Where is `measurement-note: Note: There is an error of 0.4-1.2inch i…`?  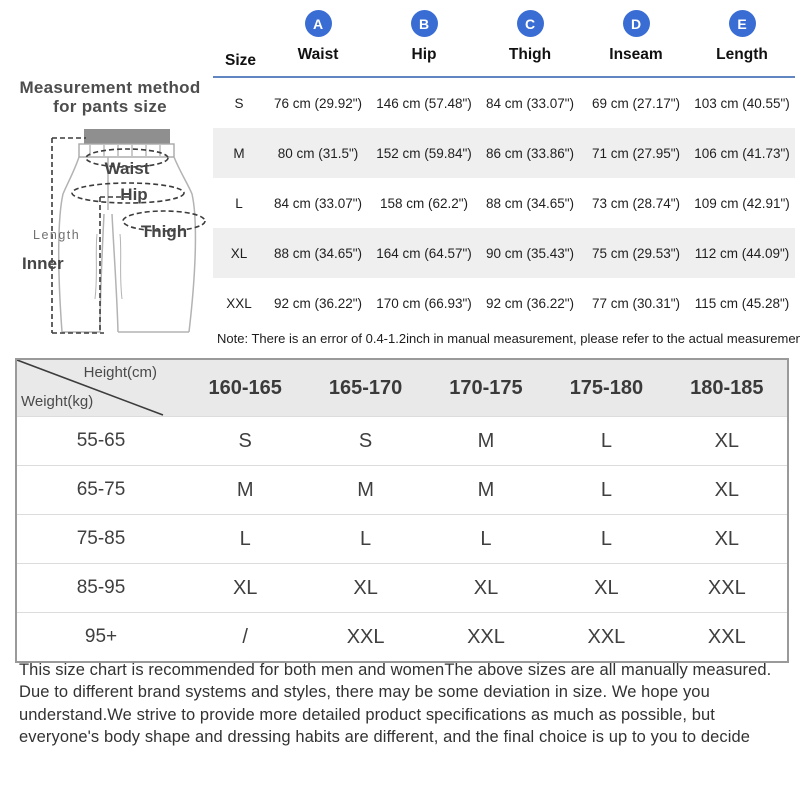
measurement-note: Note: There is an error of 0.4-1.2inch i… is located at coordinates (508, 338).